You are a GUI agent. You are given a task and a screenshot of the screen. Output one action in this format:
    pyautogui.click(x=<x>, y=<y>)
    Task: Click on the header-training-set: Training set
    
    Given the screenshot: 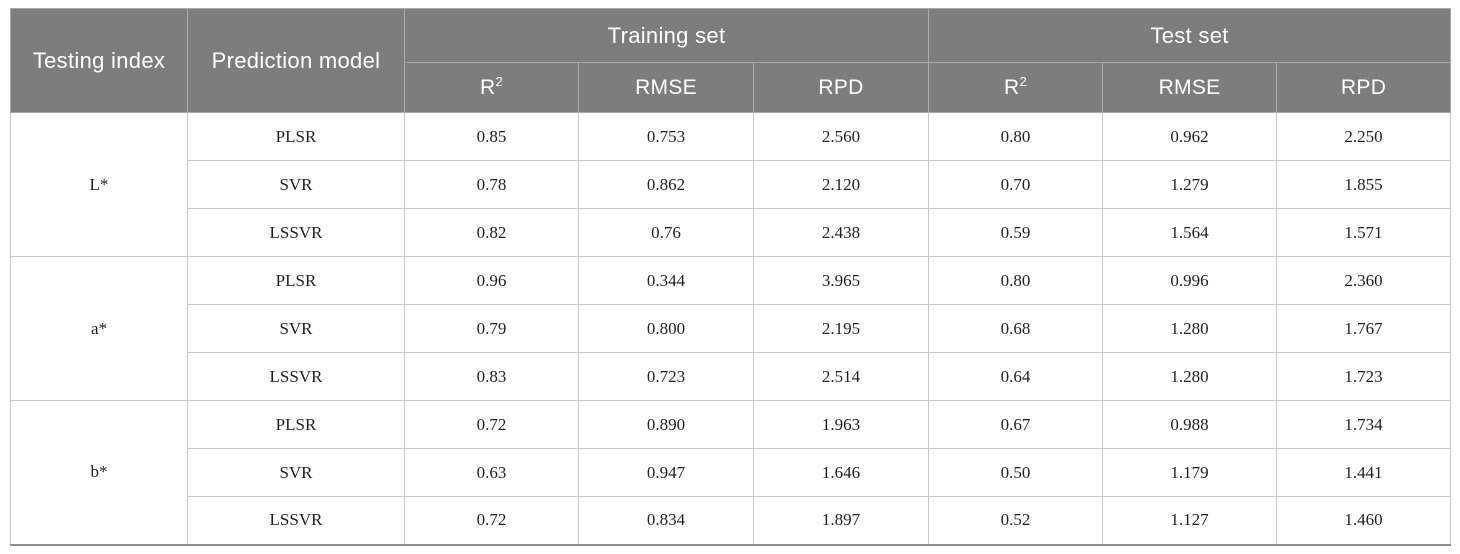 What is the action you would take?
    pyautogui.click(x=666, y=35)
    